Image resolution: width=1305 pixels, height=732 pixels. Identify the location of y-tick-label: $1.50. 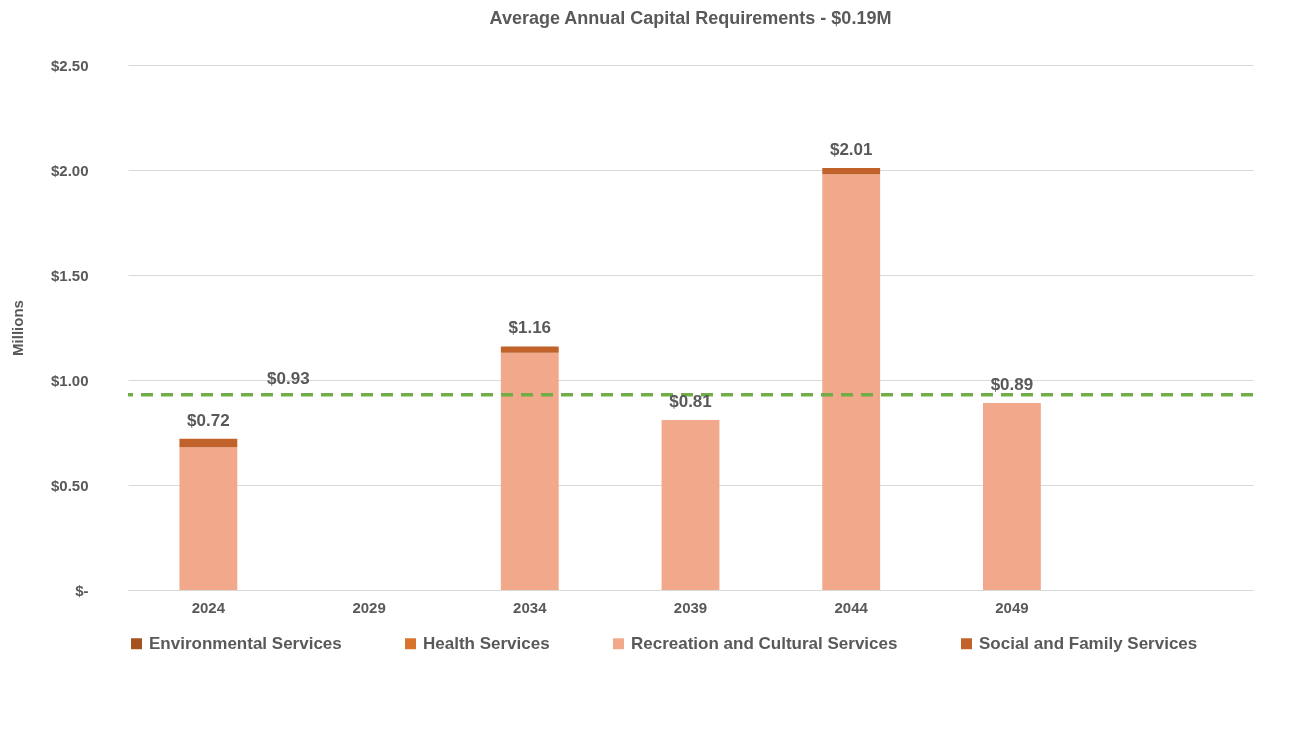
(69, 275).